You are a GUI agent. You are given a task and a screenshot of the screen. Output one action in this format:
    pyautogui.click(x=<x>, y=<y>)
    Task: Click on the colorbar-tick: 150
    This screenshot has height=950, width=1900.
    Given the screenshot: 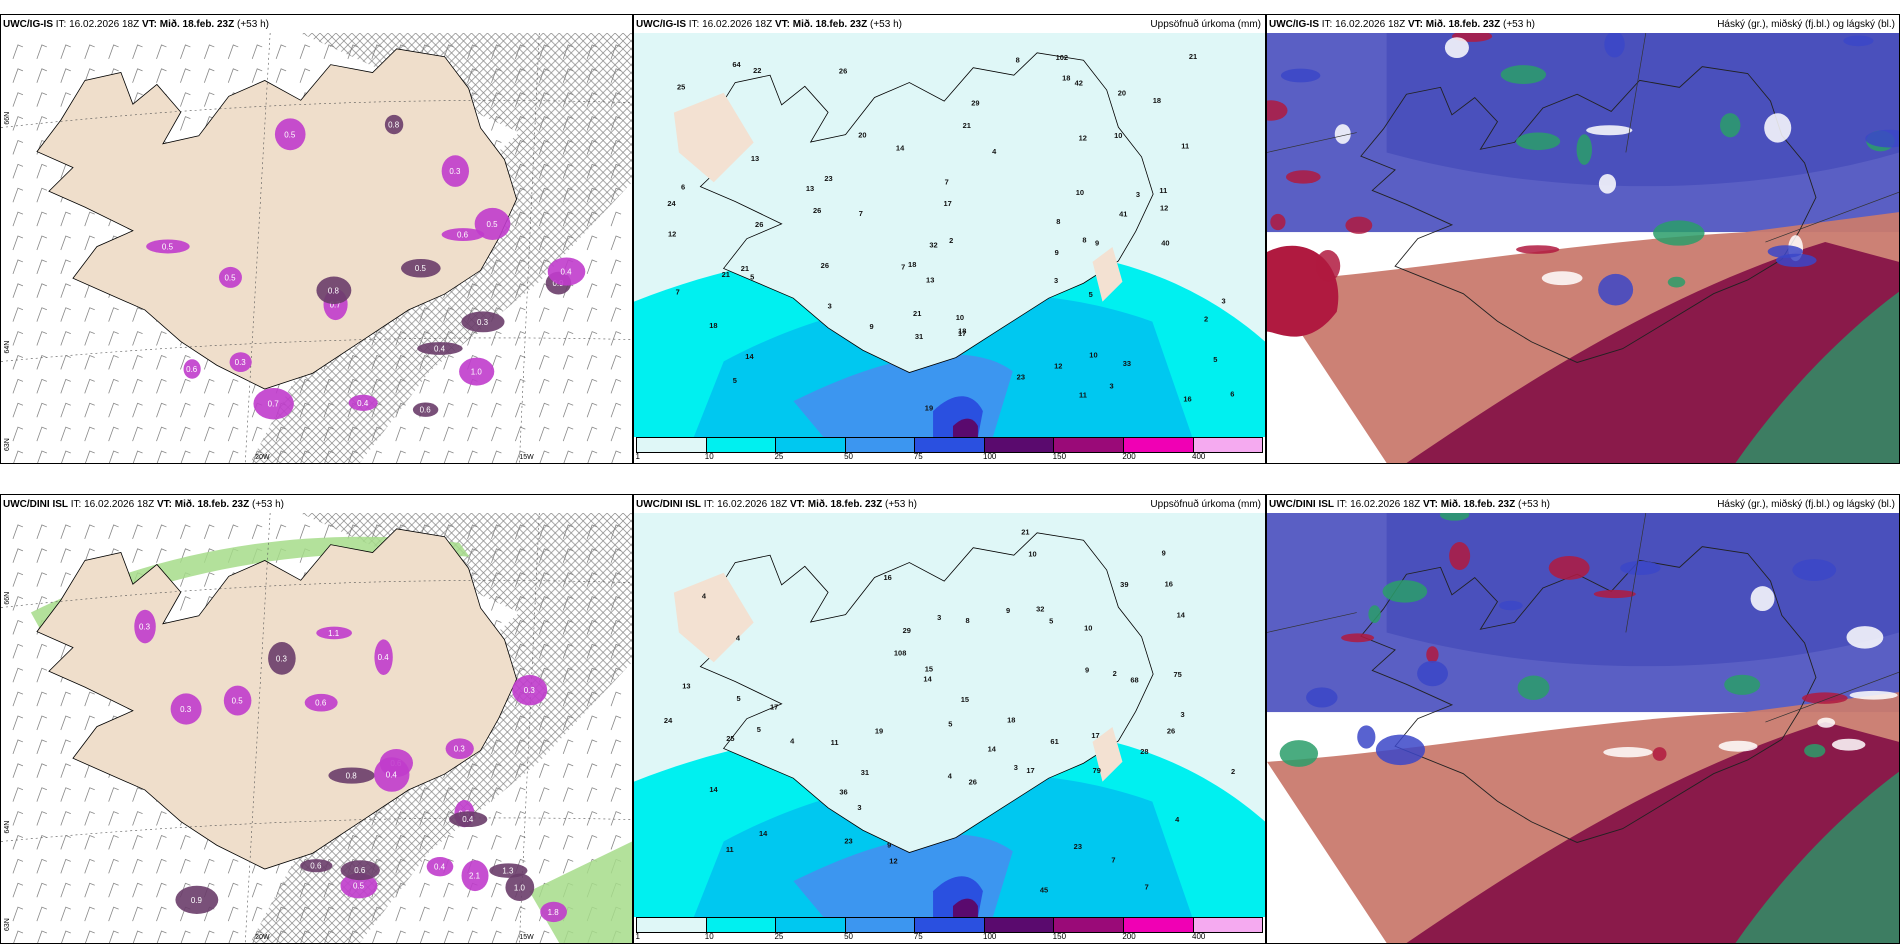 What is the action you would take?
    pyautogui.click(x=1059, y=456)
    